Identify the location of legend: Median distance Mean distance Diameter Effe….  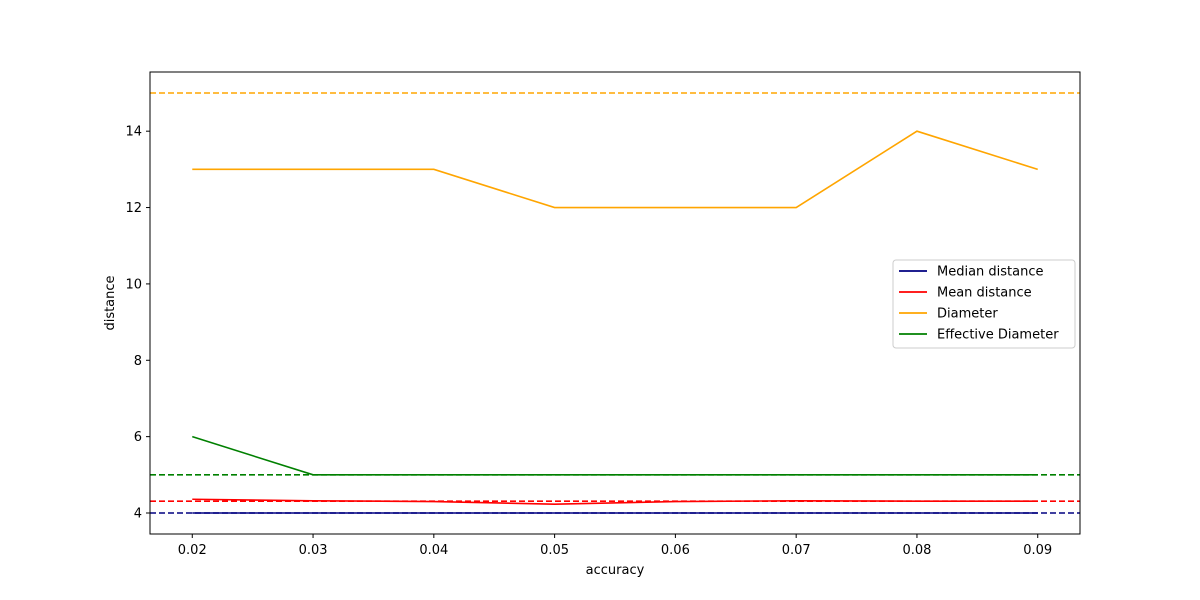
(984, 304).